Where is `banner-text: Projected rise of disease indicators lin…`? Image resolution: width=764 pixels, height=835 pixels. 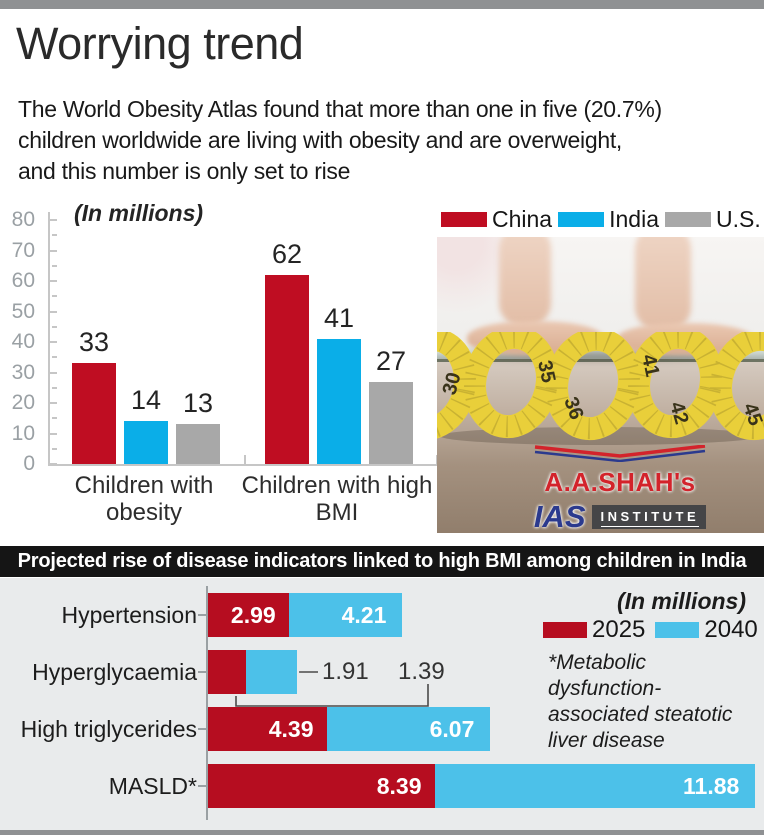
banner-text: Projected rise of disease indicators lin… is located at coordinates (382, 561).